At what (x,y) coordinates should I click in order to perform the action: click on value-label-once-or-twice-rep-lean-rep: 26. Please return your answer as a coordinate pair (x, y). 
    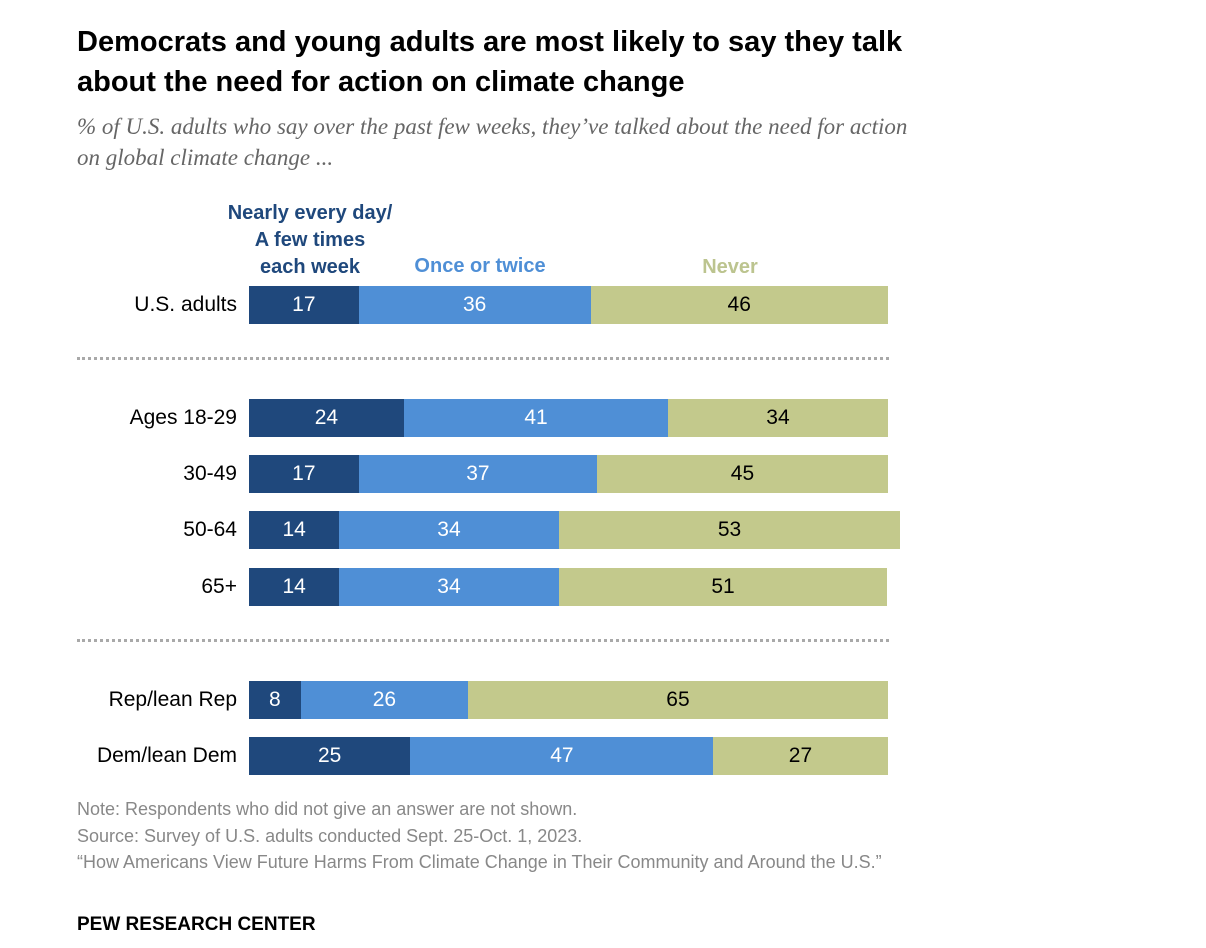
    Looking at the image, I should click on (384, 699).